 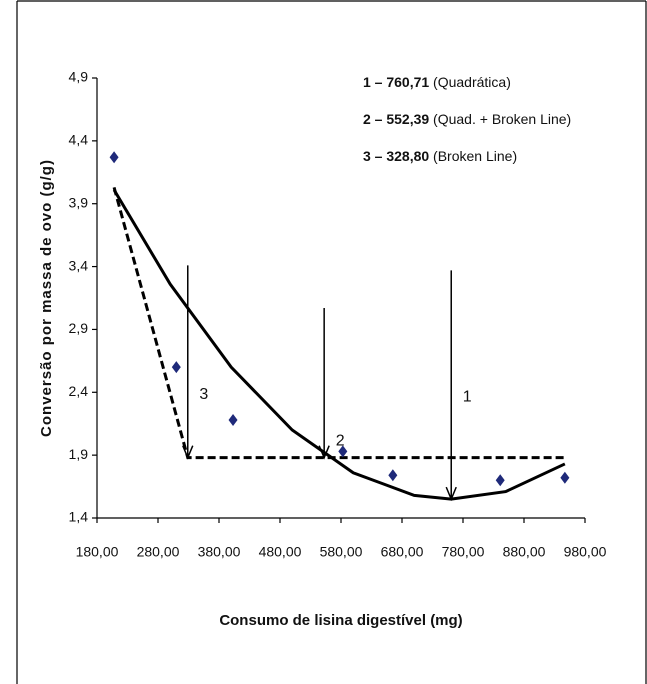 I want to click on x-tick-label: 780,00, so click(x=463, y=552).